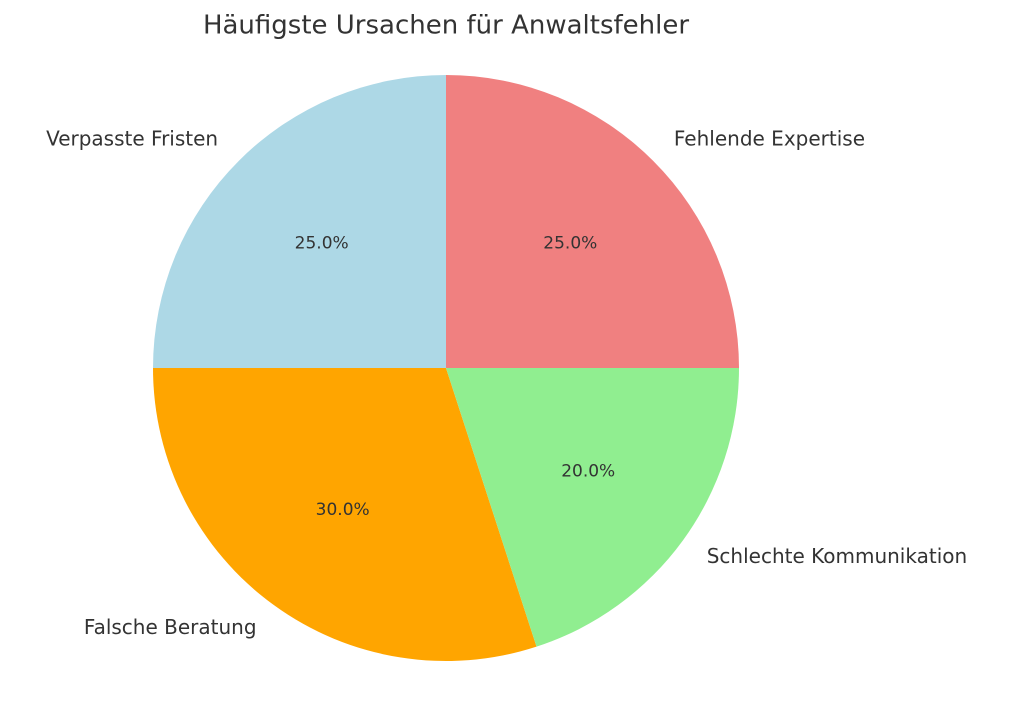 This screenshot has width=1024, height=705. What do you see at coordinates (132, 139) in the screenshot?
I see `slice-label: Verpasste Fristen` at bounding box center [132, 139].